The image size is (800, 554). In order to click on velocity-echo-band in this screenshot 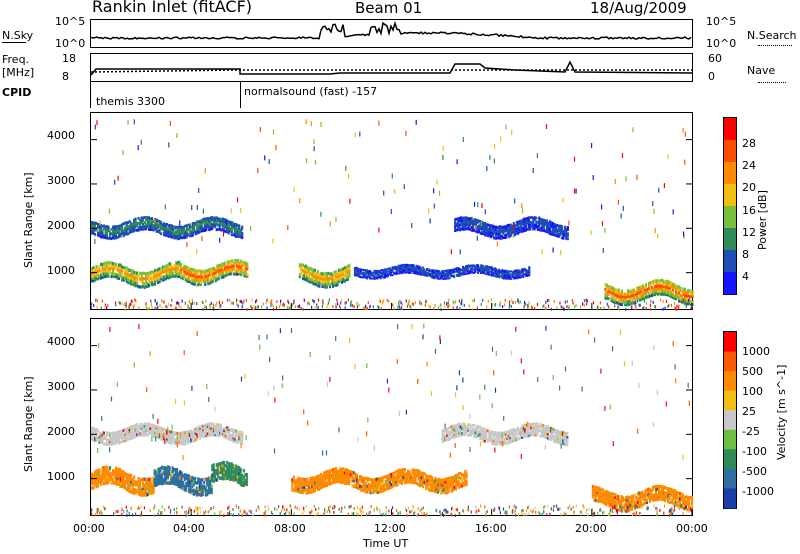, I will do `click(505, 434)`.